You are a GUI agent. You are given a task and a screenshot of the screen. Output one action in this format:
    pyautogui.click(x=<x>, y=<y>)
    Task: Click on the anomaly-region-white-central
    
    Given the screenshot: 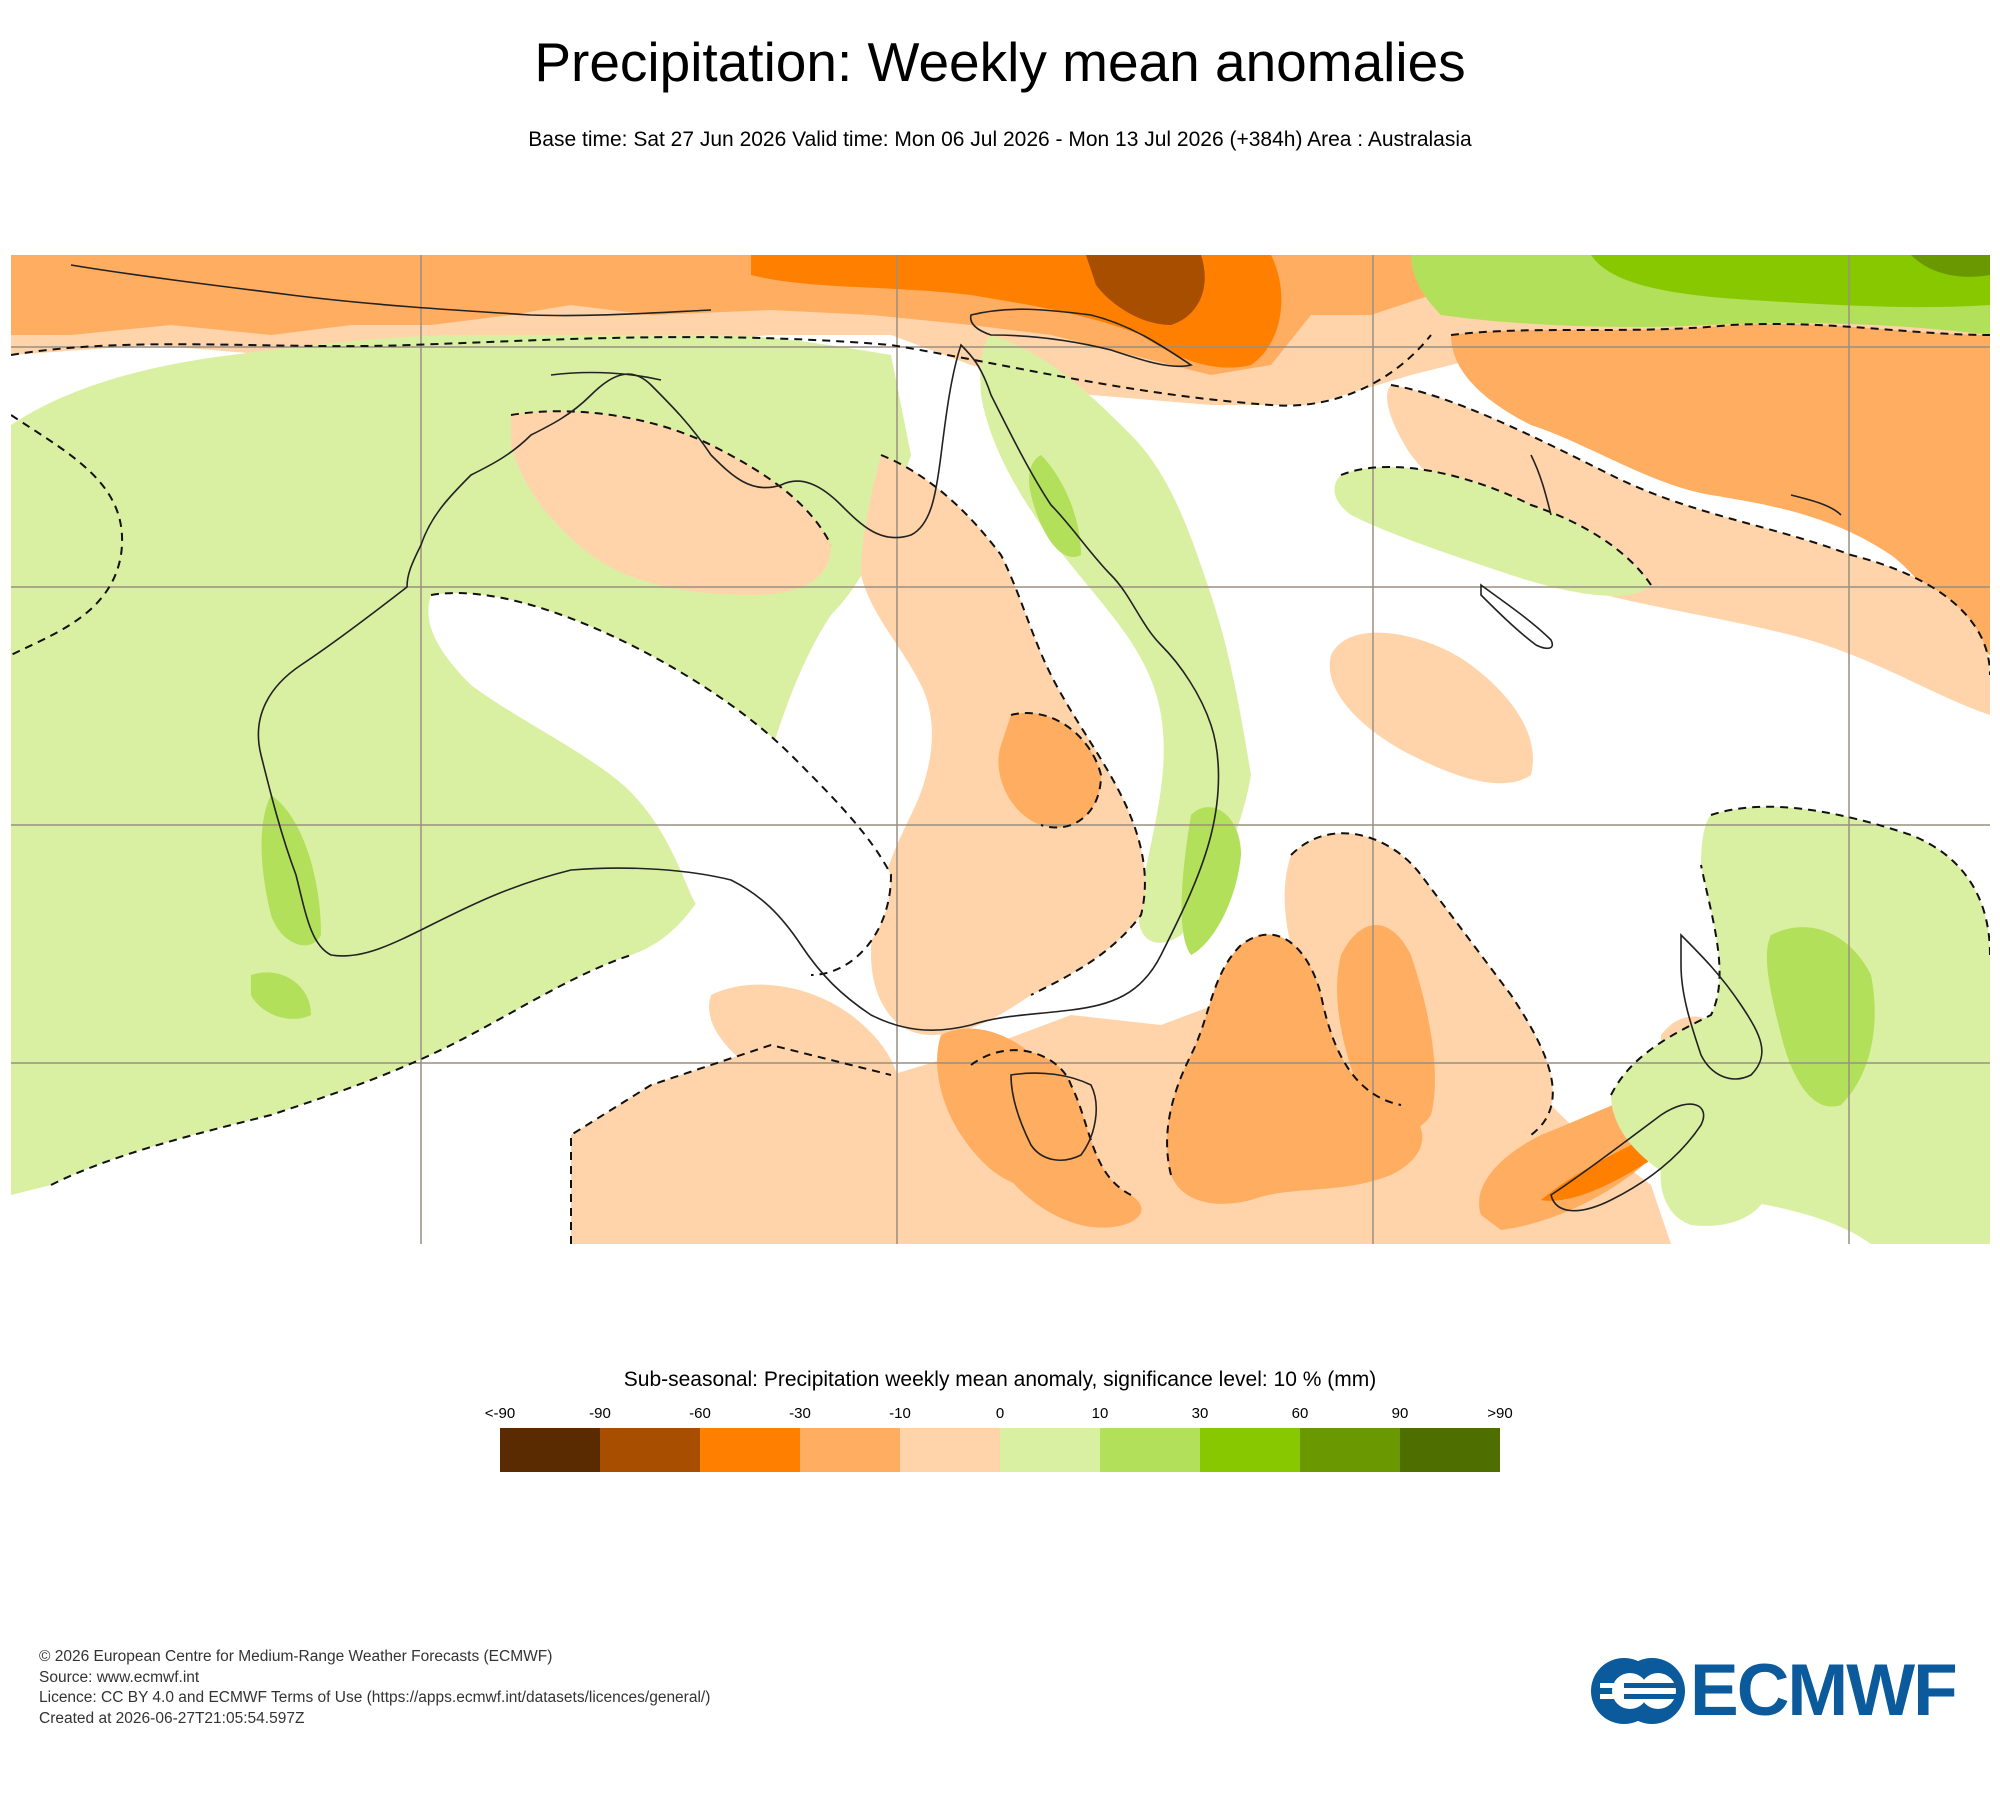 What is the action you would take?
    pyautogui.click(x=659, y=784)
    